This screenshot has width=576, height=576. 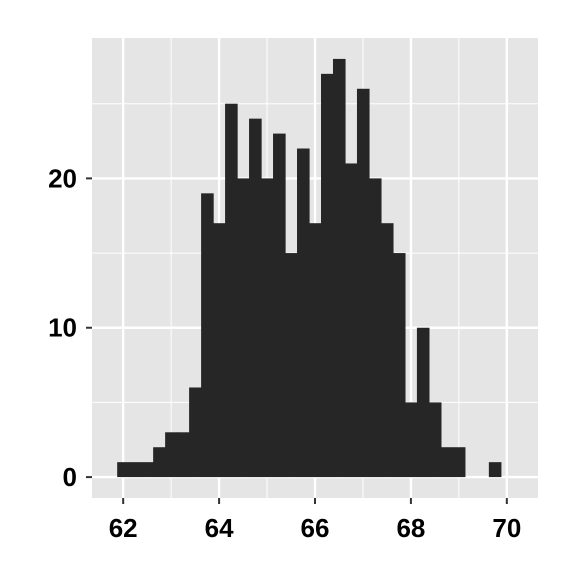 What do you see at coordinates (506, 528) in the screenshot?
I see `x-tick-label: 70` at bounding box center [506, 528].